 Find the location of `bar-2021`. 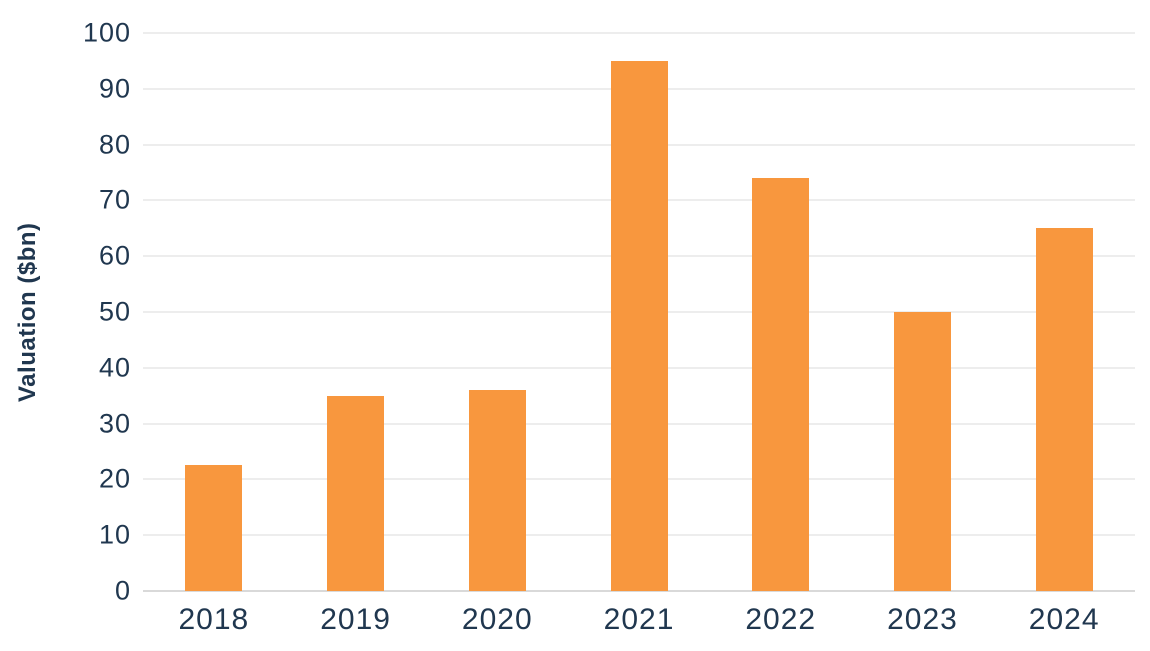

bar-2021 is located at coordinates (639, 325).